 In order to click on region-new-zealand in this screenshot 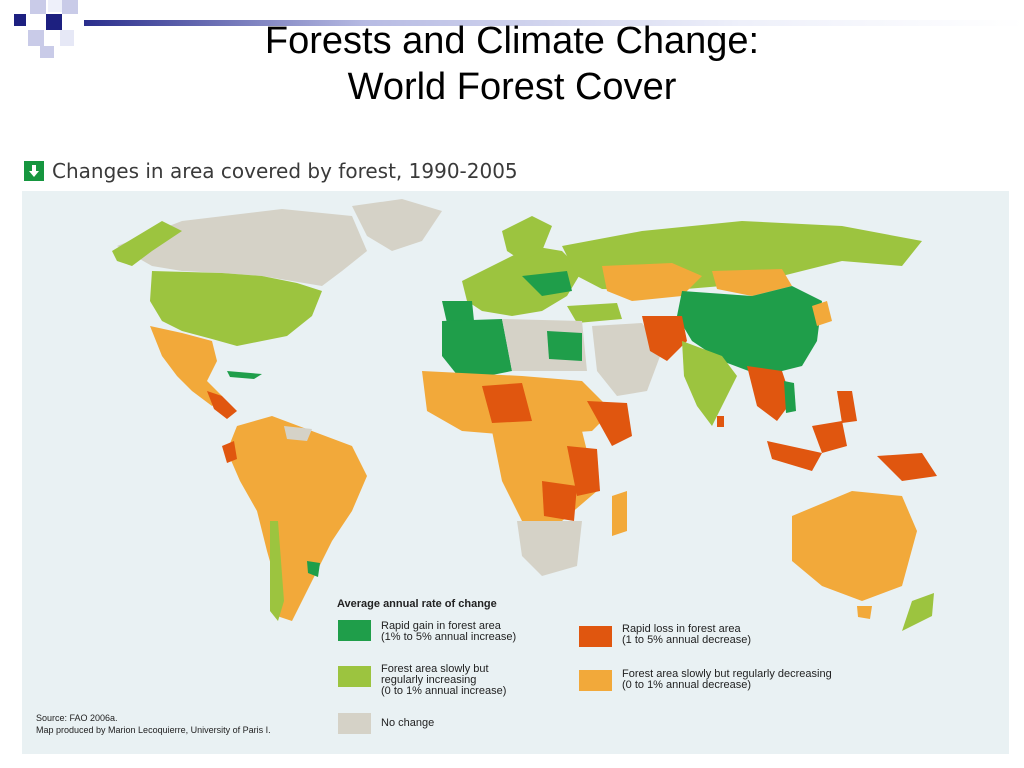, I will do `click(918, 612)`.